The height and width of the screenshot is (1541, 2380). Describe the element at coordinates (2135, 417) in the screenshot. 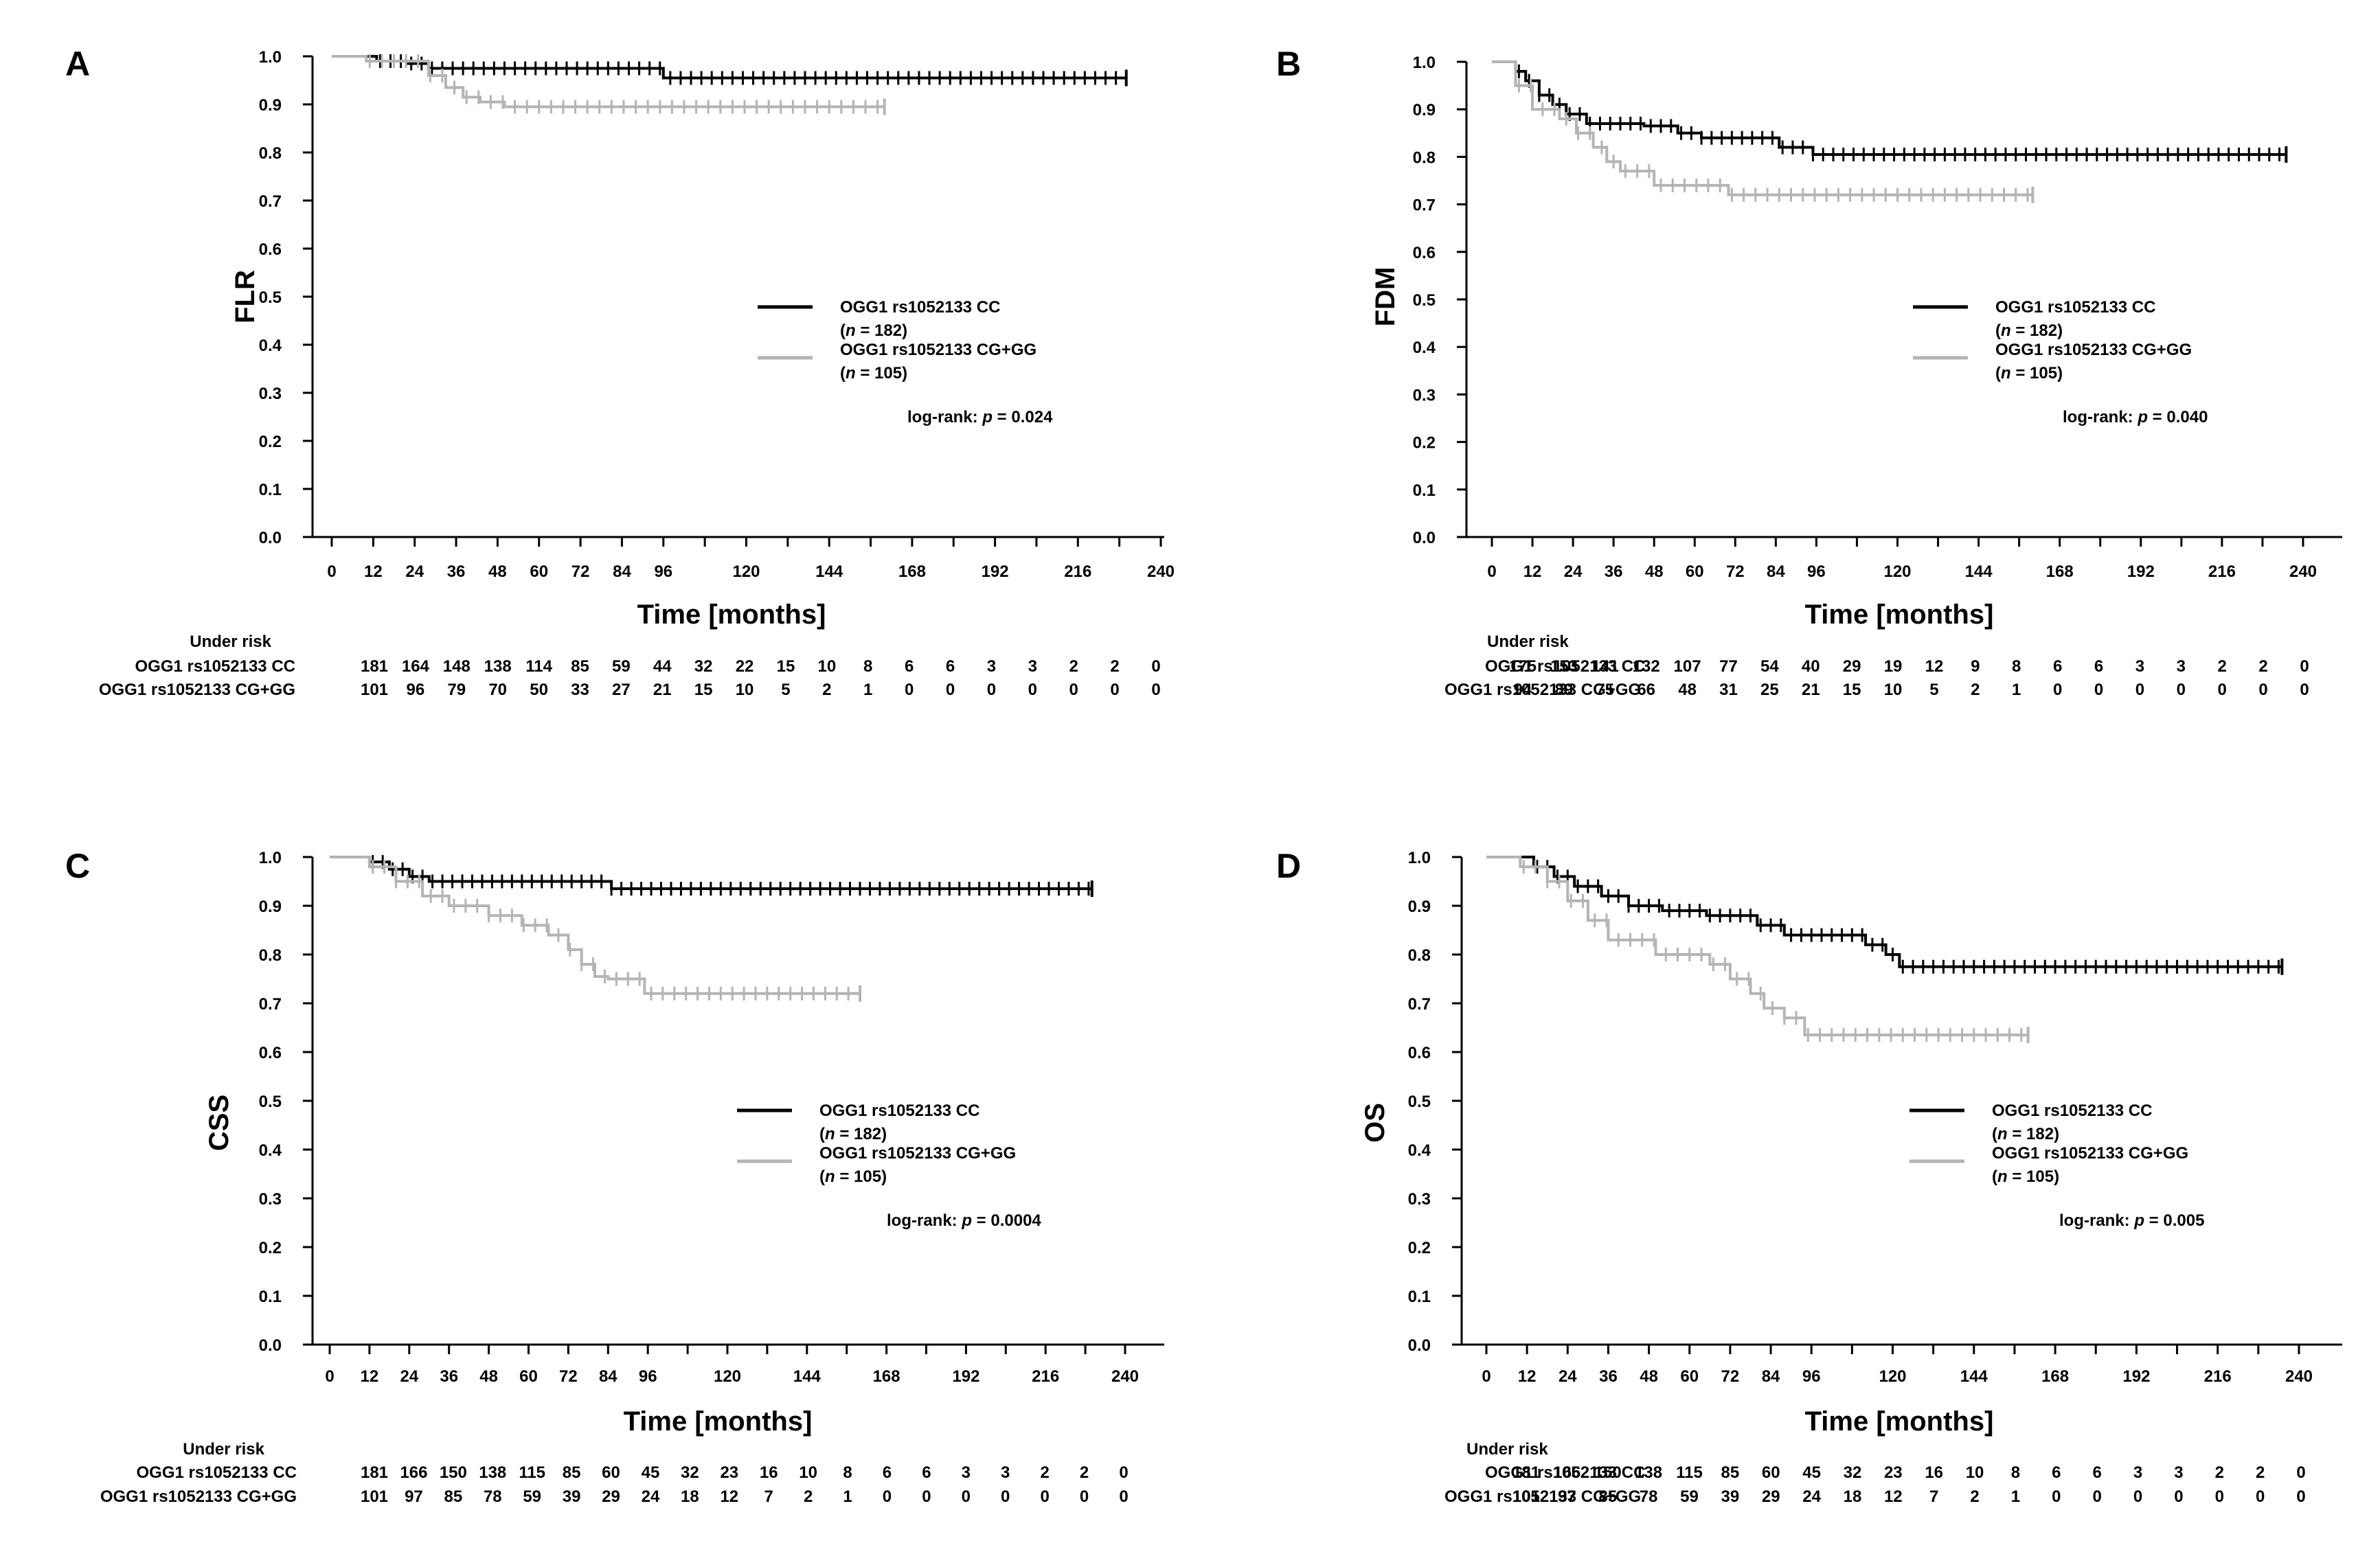

I see `logrank-text: log-rank: p = 0.040` at that location.